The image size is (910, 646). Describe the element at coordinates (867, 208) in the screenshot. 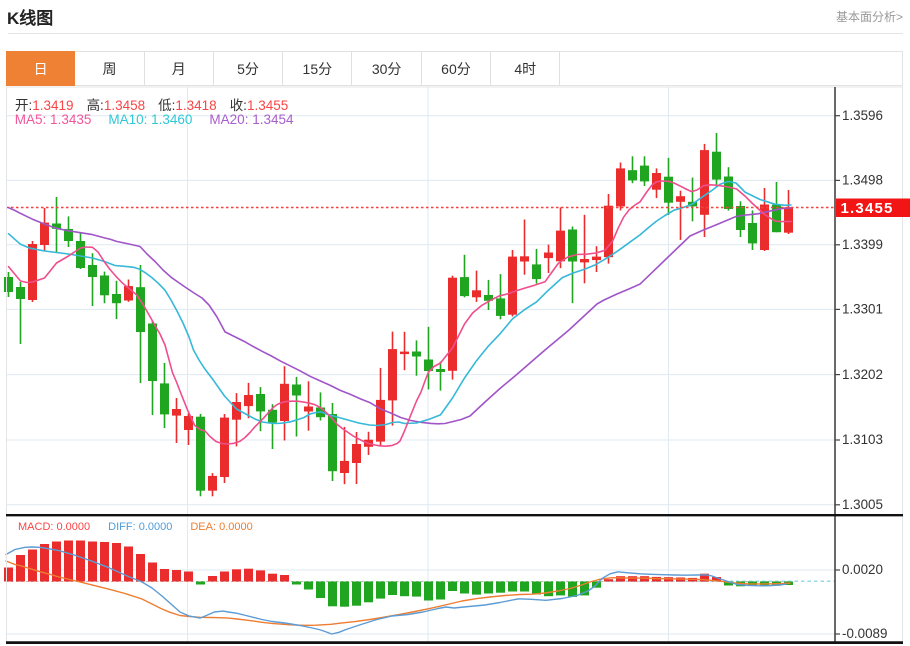

I see `svg-text: 1.3455` at that location.